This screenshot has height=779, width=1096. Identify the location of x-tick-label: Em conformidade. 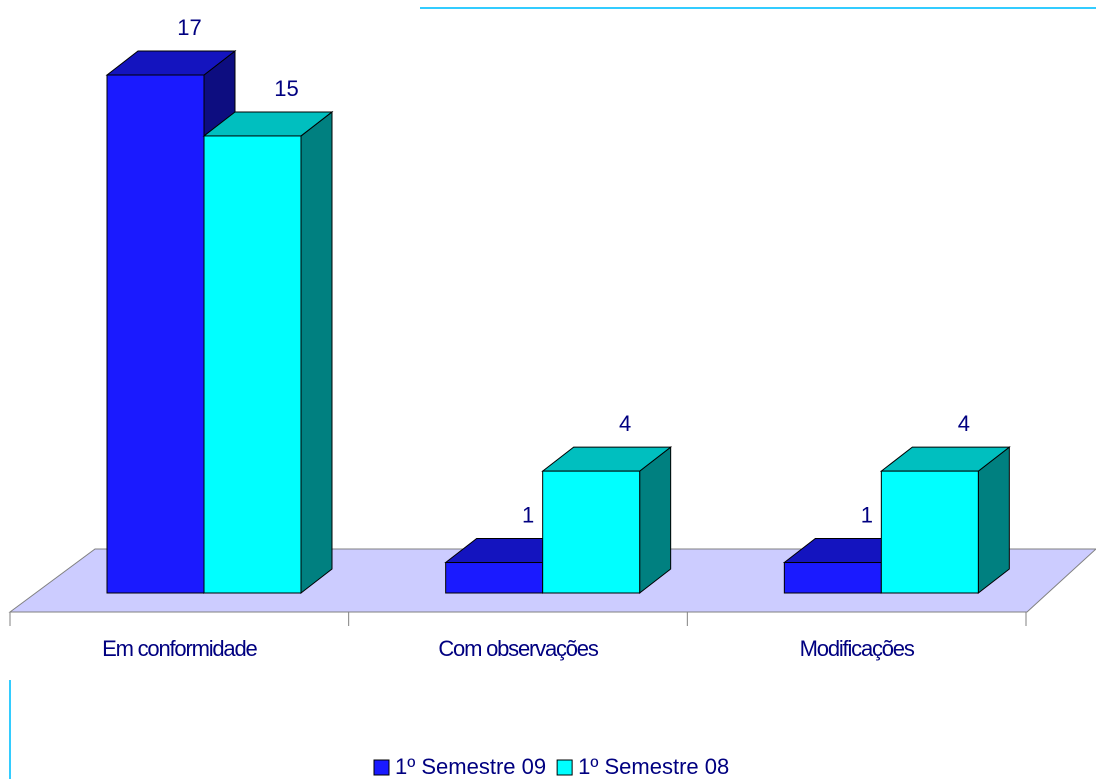
(179, 648).